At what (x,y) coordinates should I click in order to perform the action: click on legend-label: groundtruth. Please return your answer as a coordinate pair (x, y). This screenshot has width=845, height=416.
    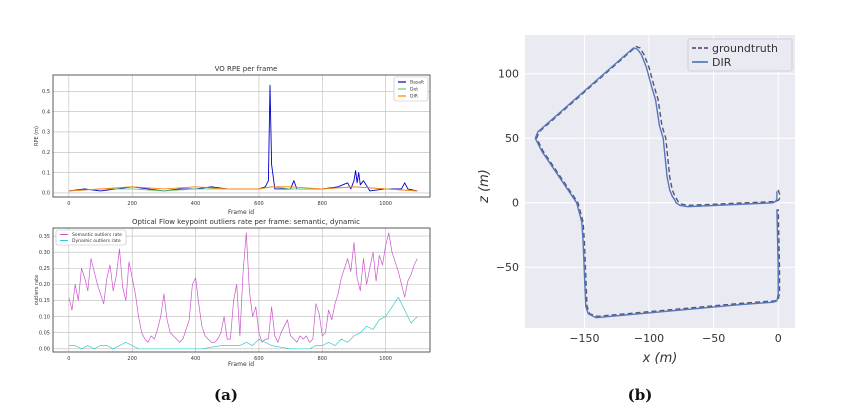
    Looking at the image, I should click on (745, 48).